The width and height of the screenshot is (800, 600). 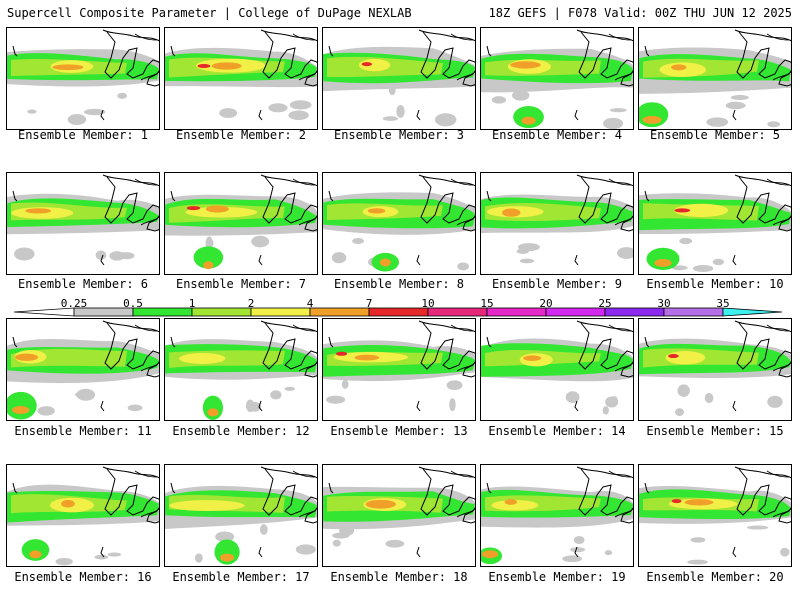 I want to click on ensemble-member-label: Ensemble Member: 10, so click(x=715, y=284).